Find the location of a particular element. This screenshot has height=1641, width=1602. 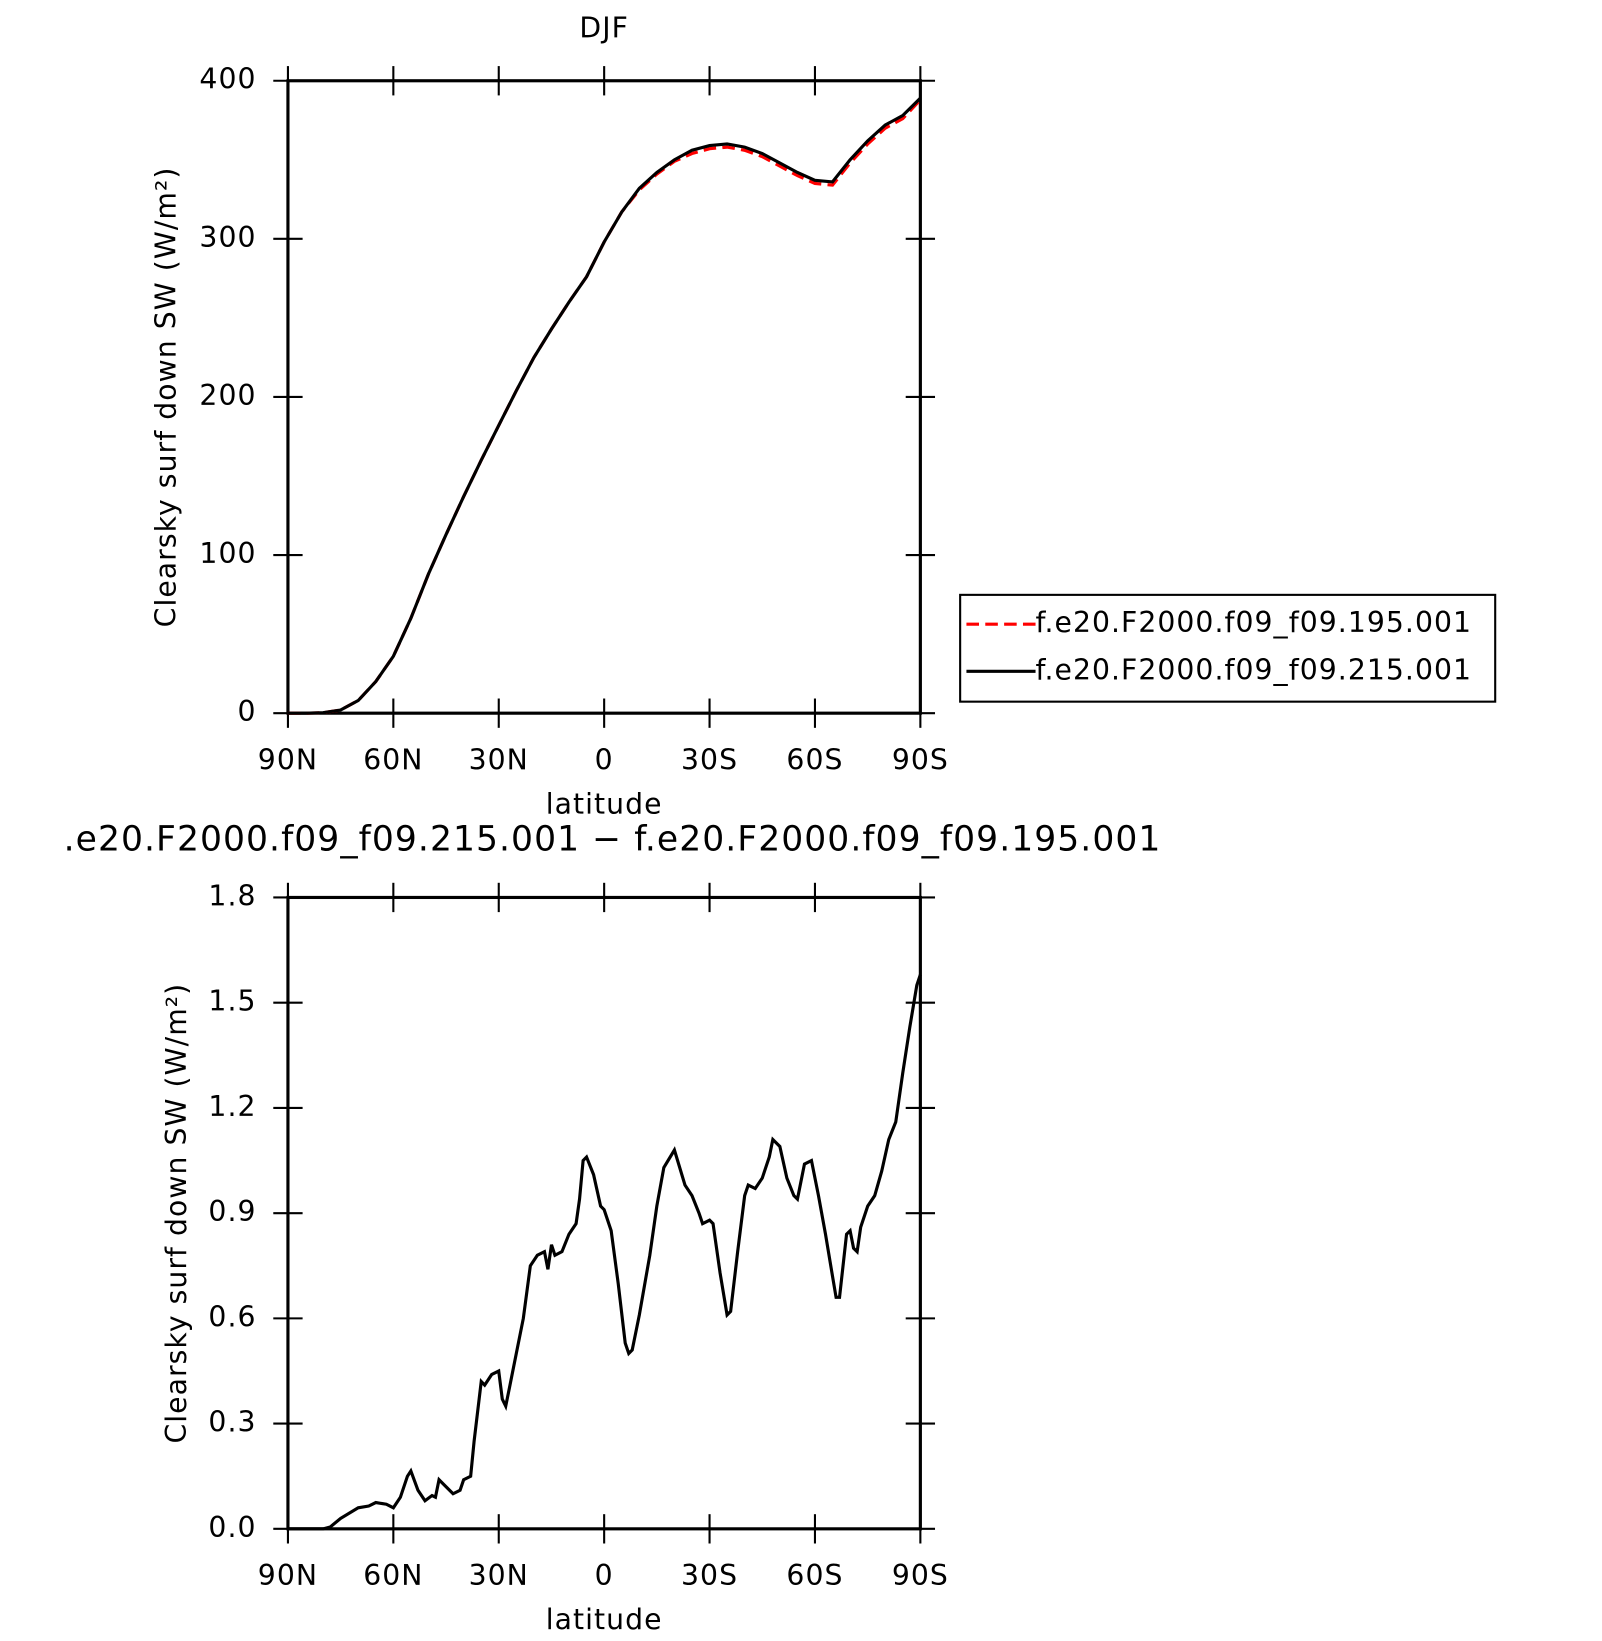

legend-box is located at coordinates (1228, 648).